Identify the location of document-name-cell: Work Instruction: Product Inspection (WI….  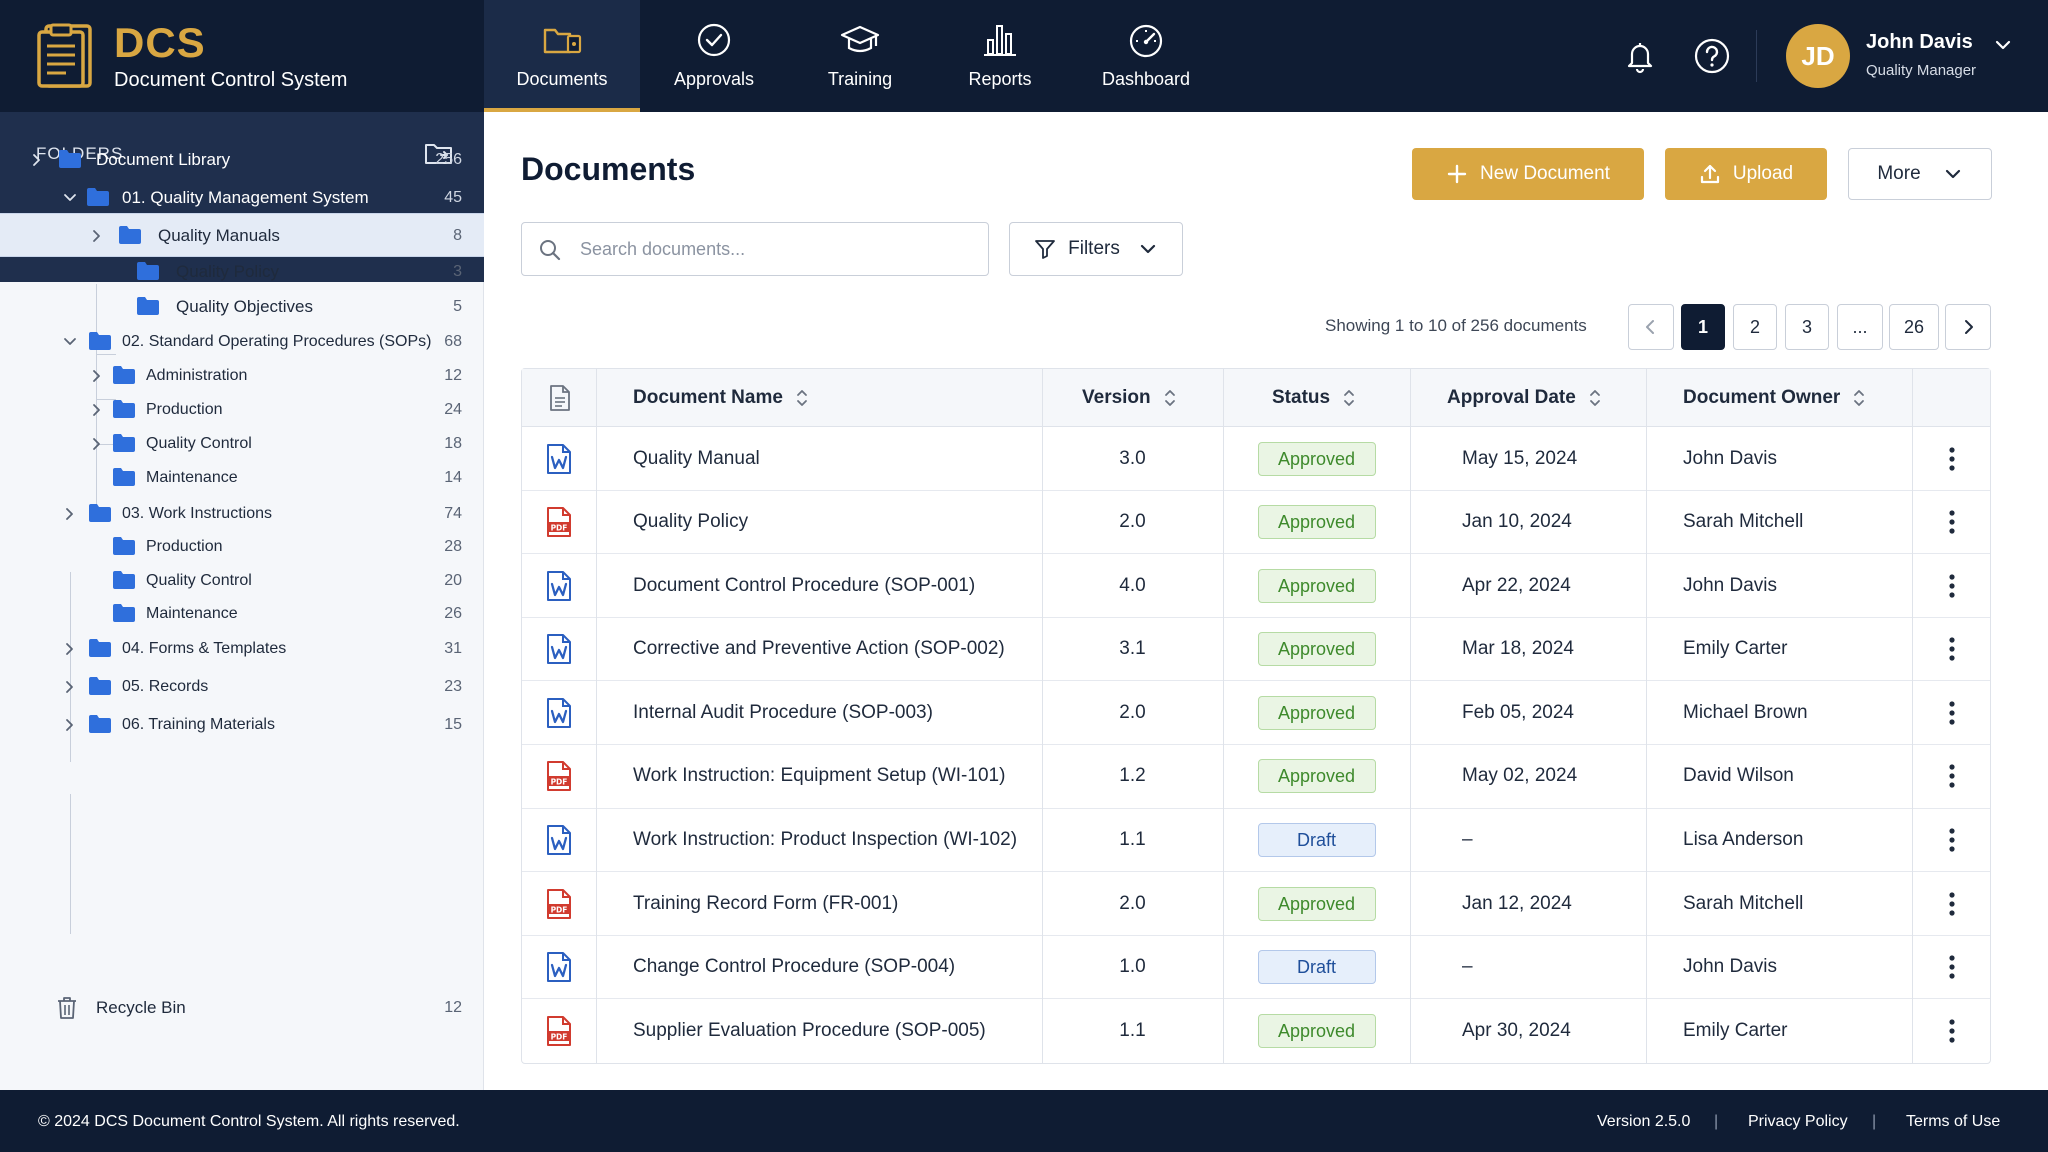
(825, 840).